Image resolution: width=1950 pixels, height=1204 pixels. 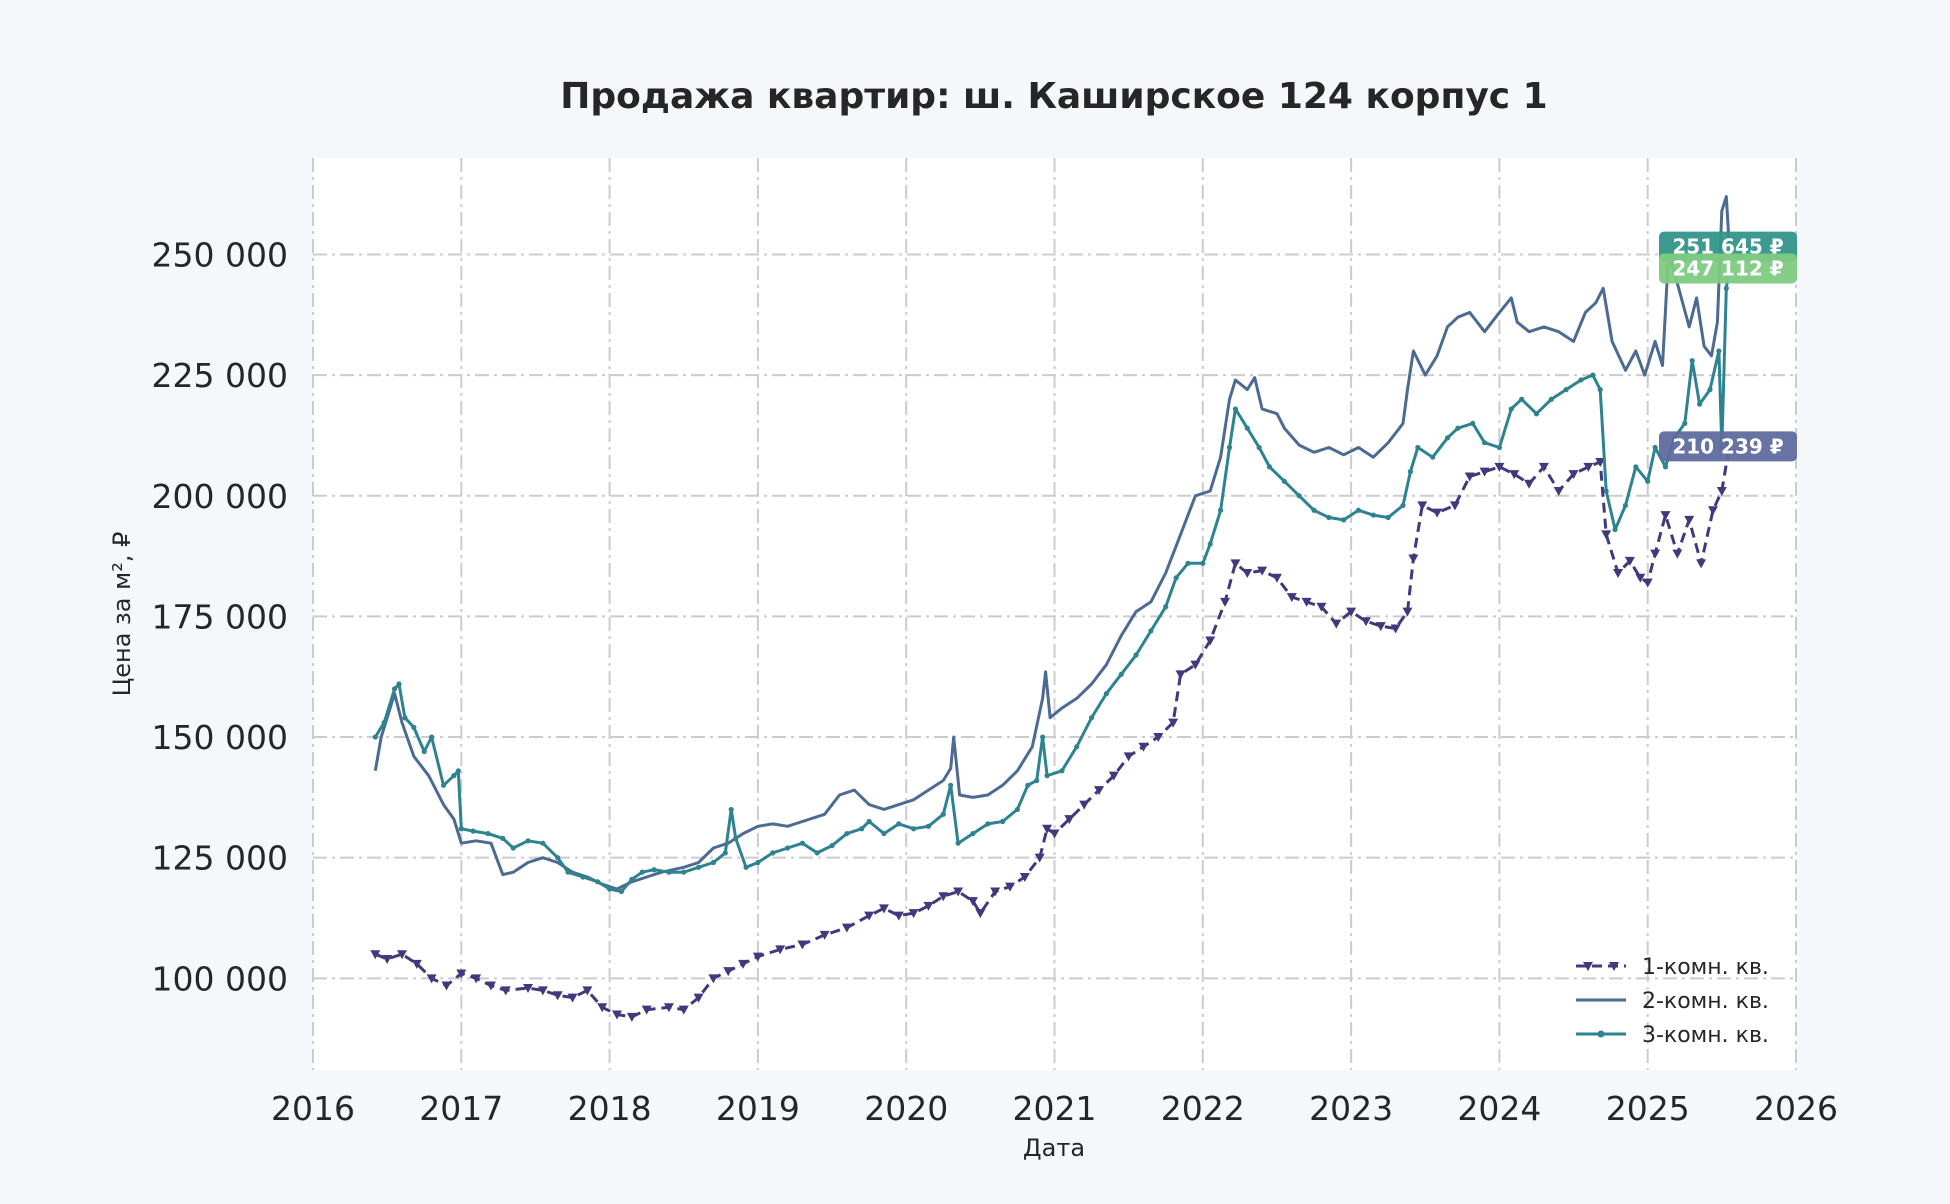 What do you see at coordinates (1705, 1035) in the screenshot?
I see `legend-label: 3-комн. кв.` at bounding box center [1705, 1035].